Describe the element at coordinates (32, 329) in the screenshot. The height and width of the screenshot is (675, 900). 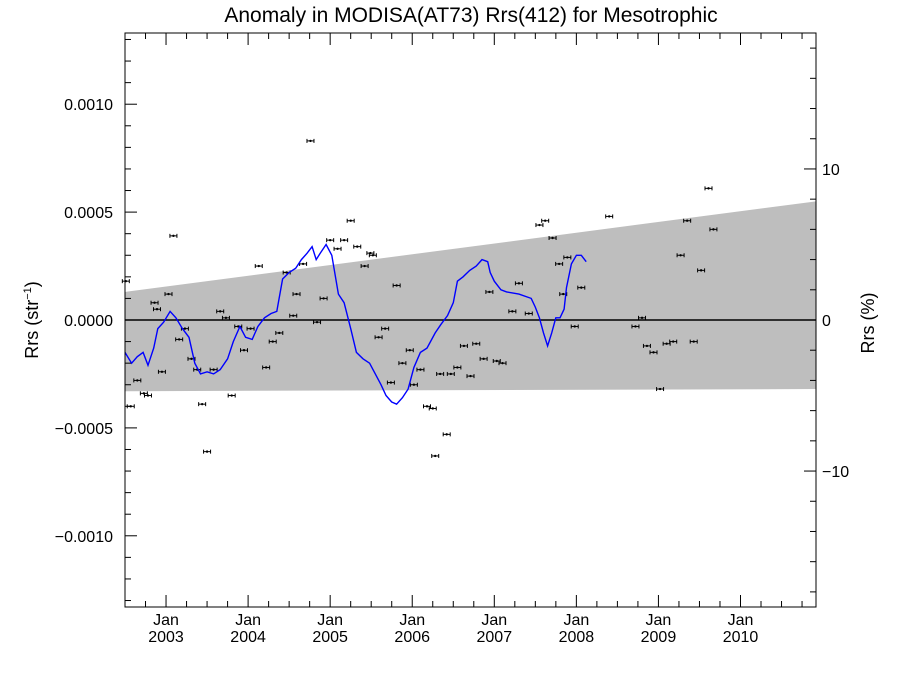
I see `y-axis-label-left-text: Rrs (str` at that location.